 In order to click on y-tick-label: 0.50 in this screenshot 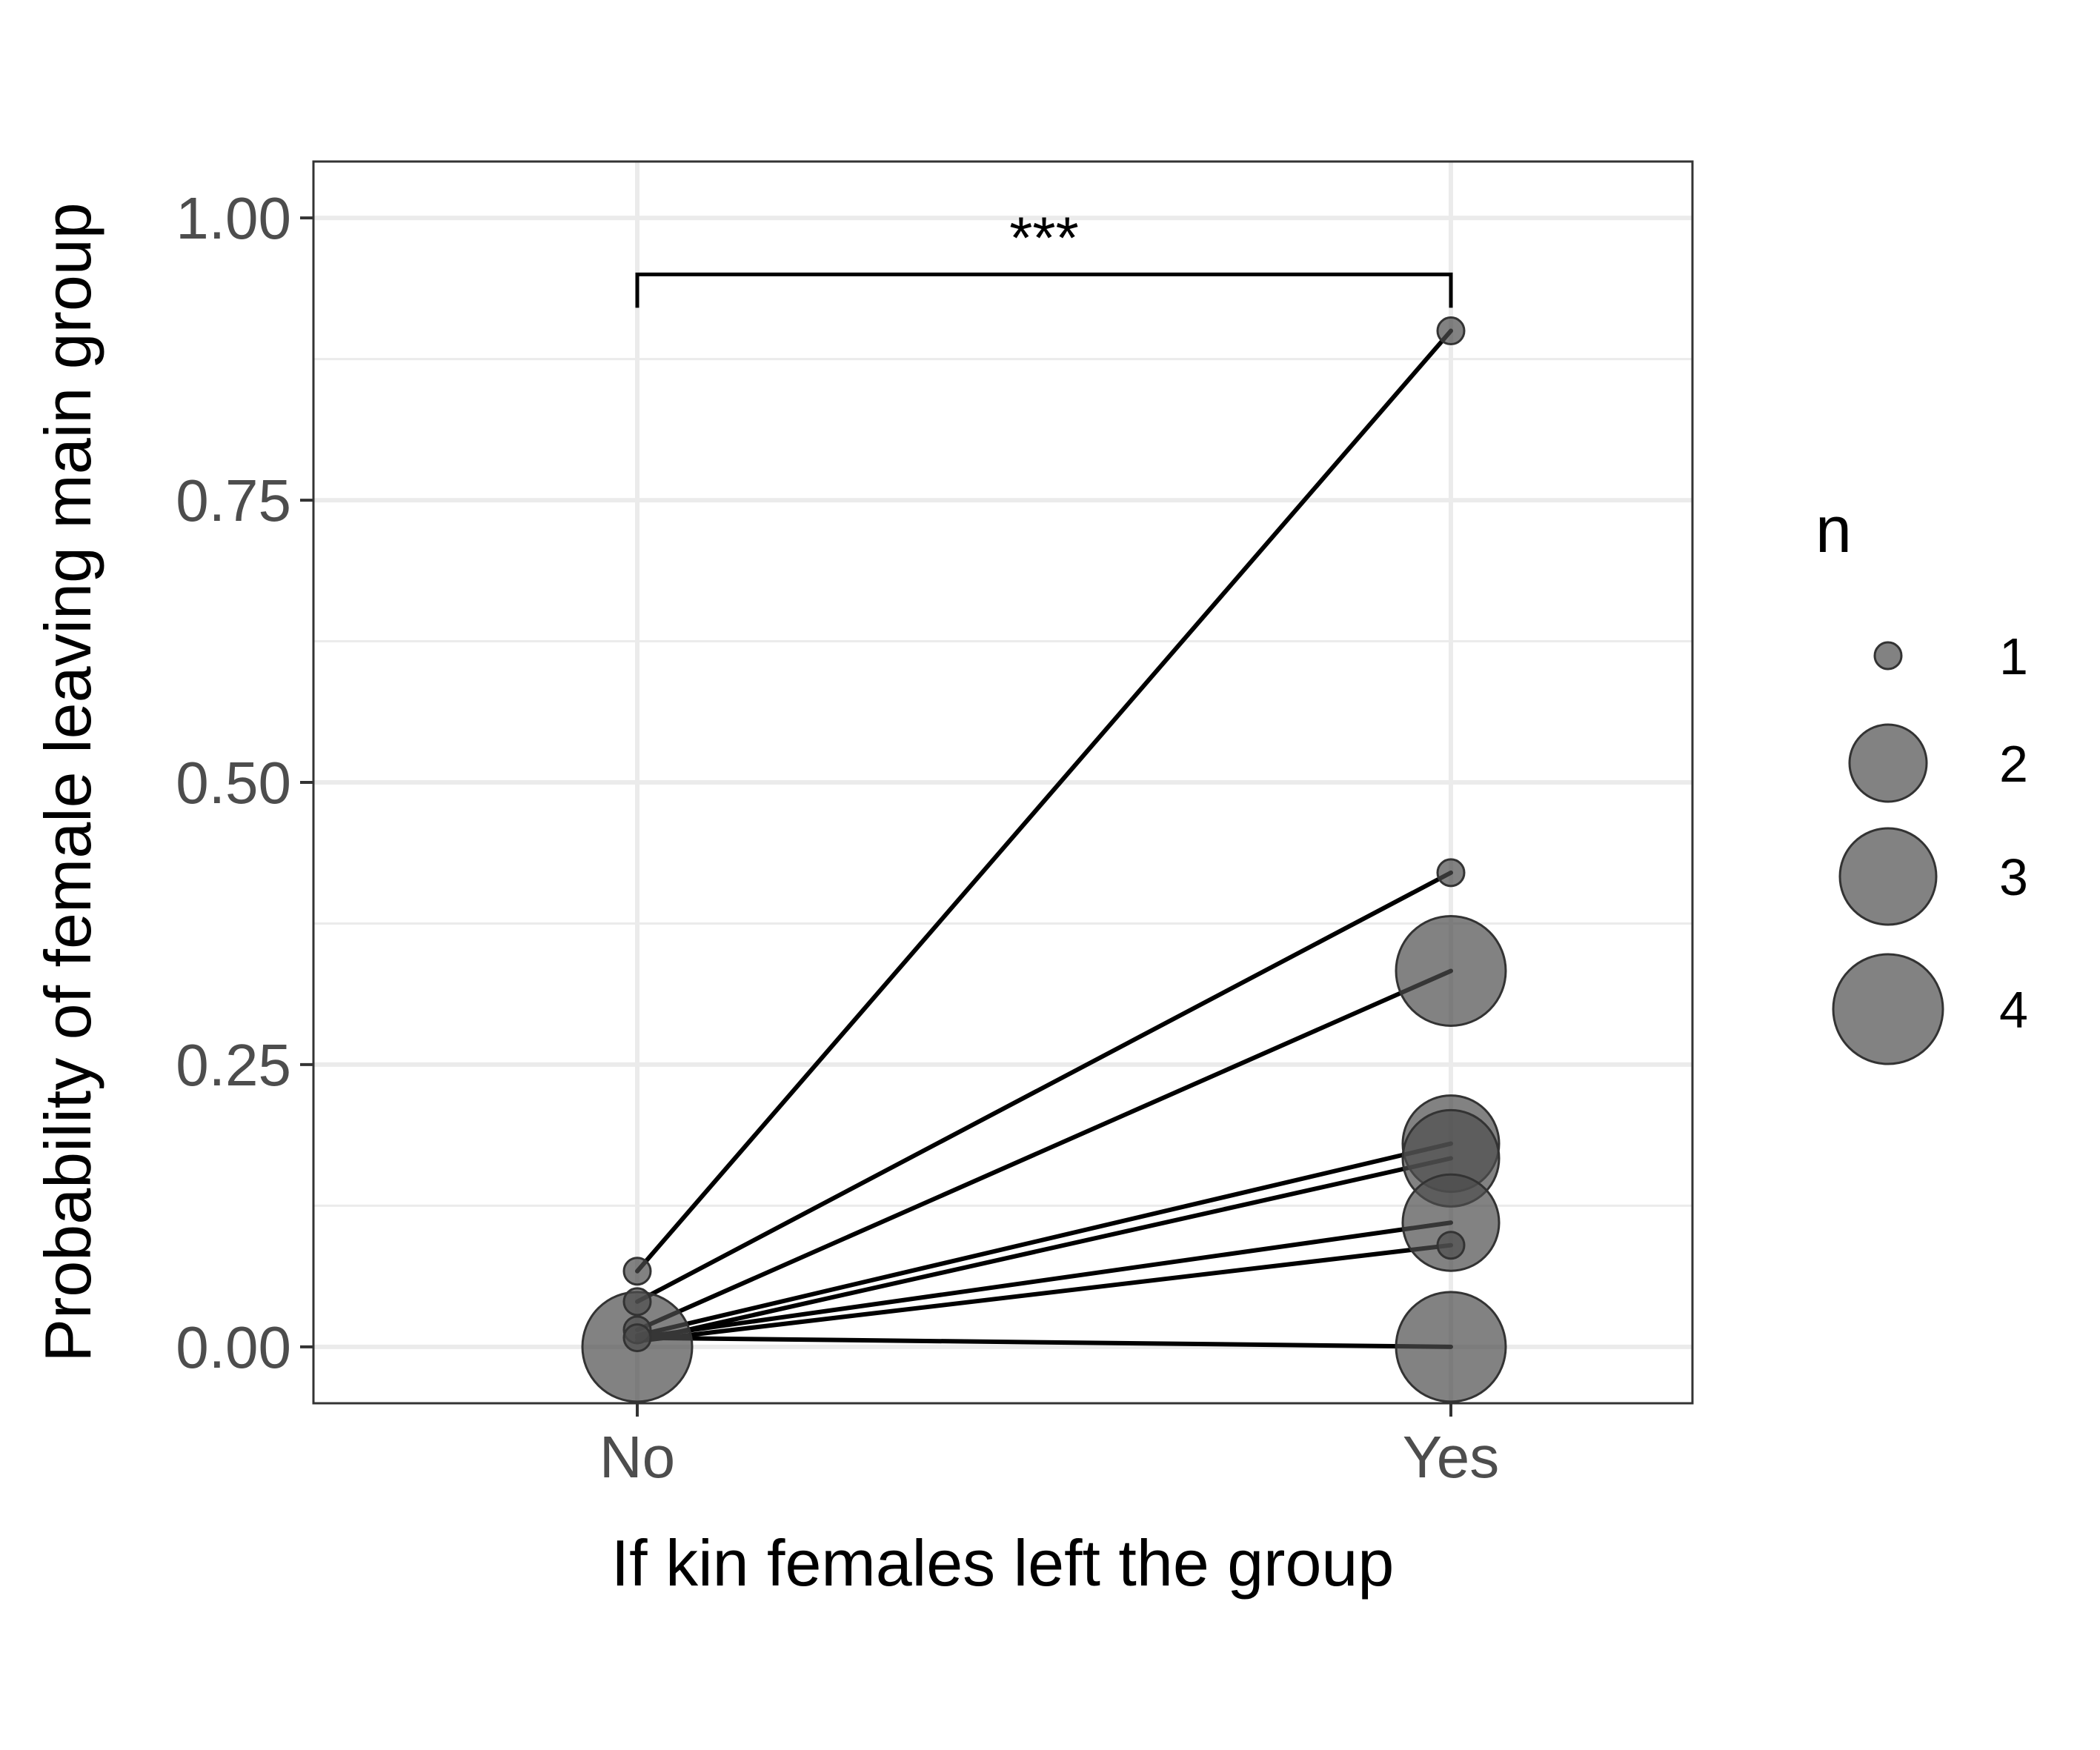, I will do `click(234, 783)`.